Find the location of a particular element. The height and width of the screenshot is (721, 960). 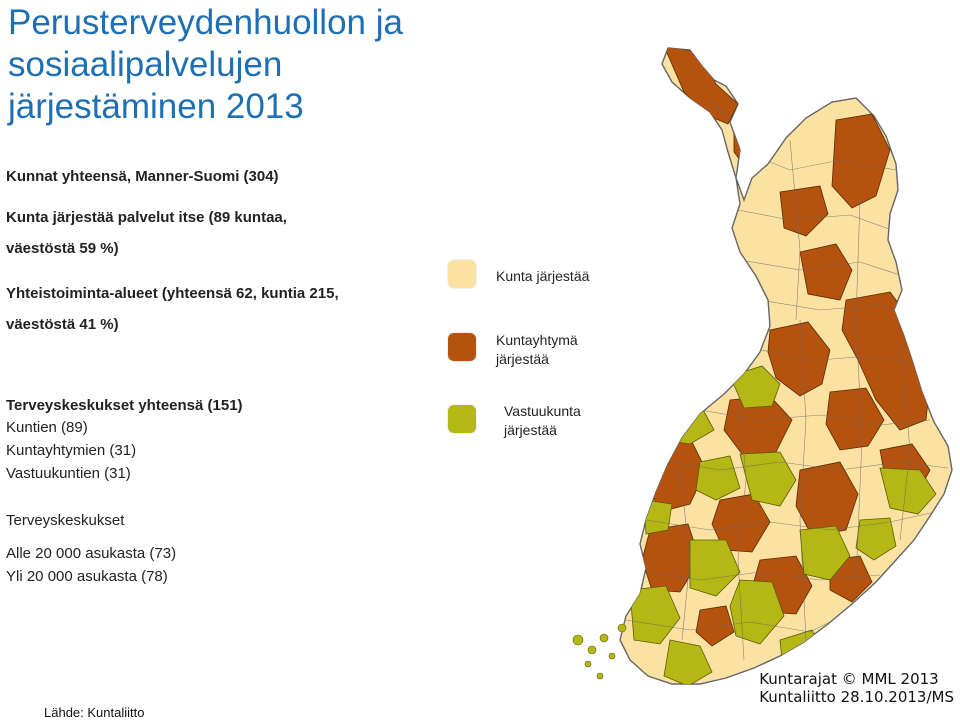

stat-self-line2: väestöstä 59 %) is located at coordinates (62, 248).